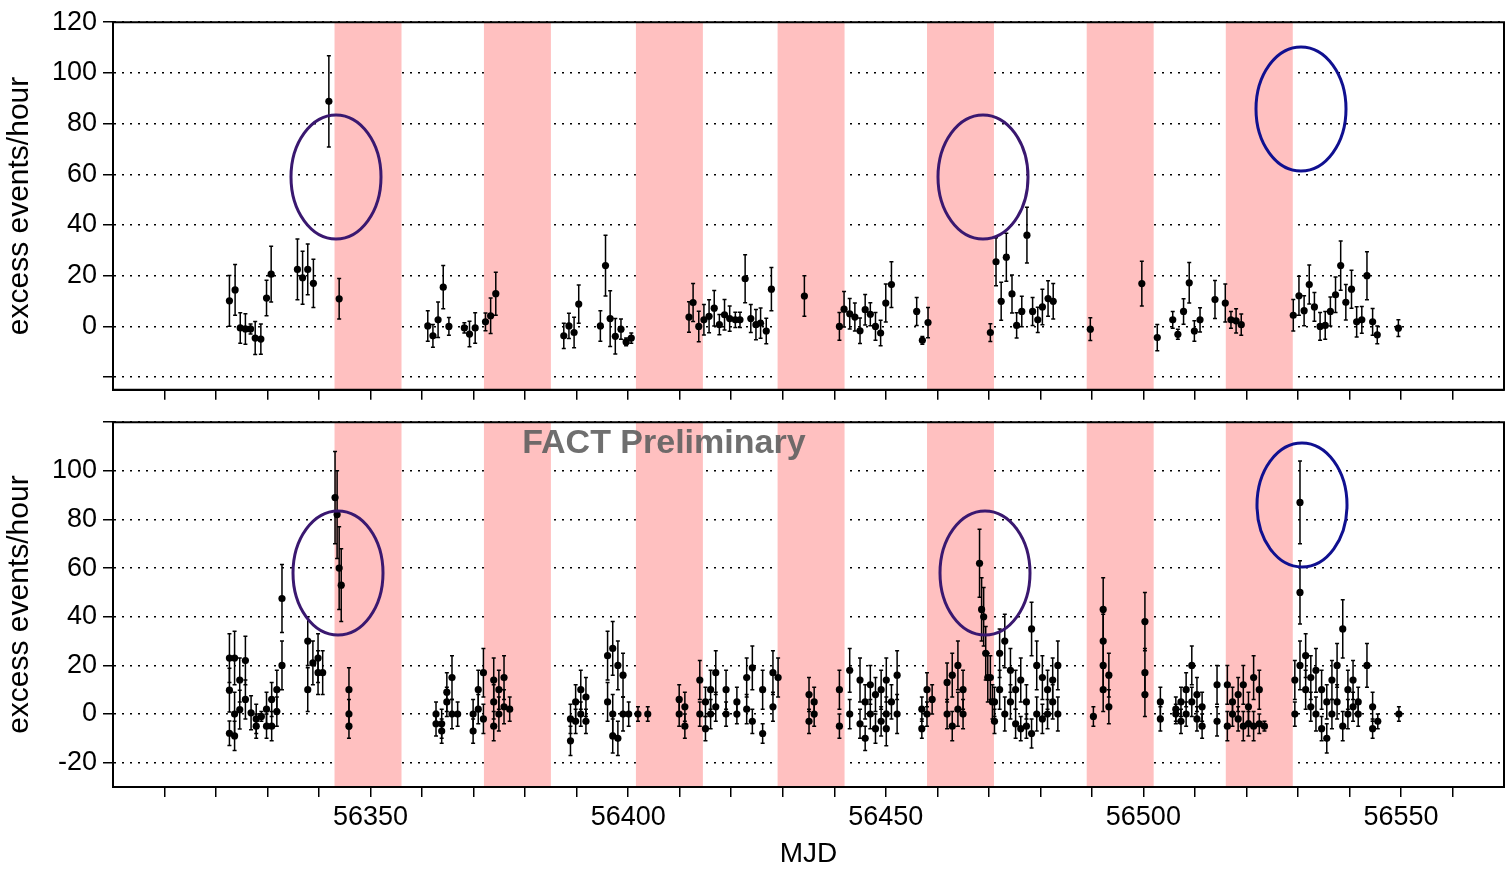 This screenshot has width=1508, height=873. Describe the element at coordinates (77, 761) in the screenshot. I see `y-tick-label: -20` at that location.